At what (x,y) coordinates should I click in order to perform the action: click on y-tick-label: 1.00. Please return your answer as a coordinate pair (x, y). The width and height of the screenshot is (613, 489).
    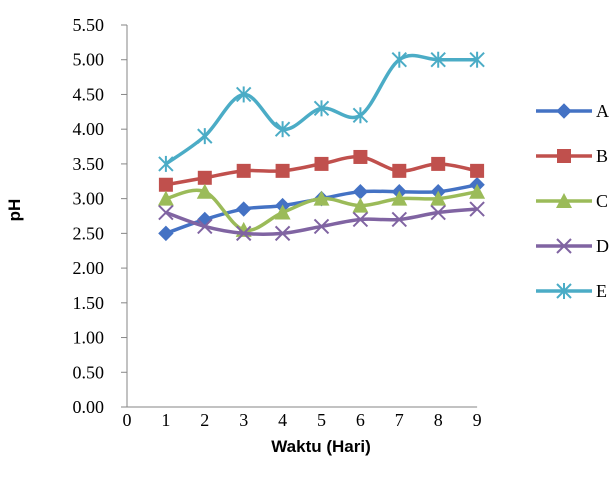
    Looking at the image, I should click on (89, 338).